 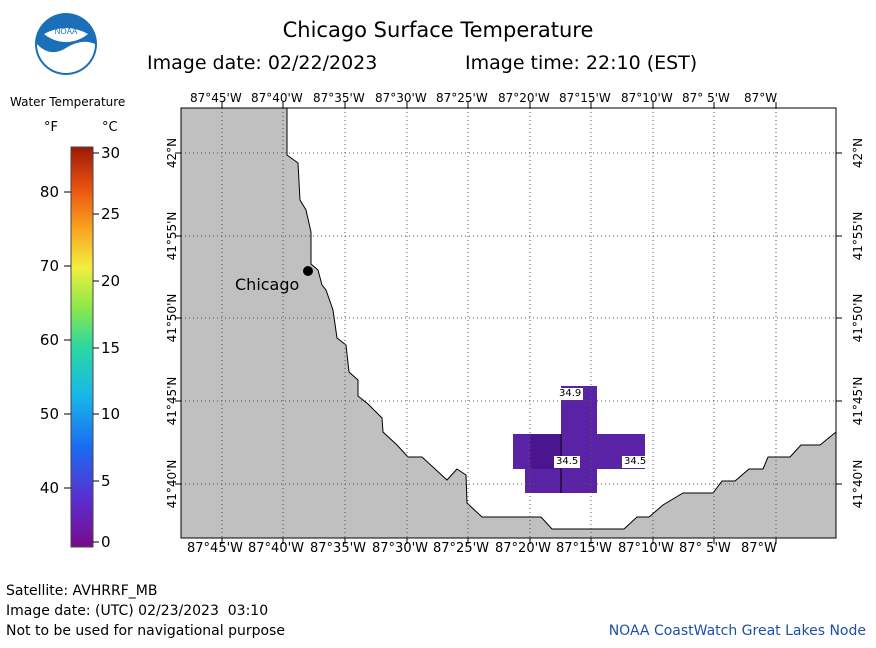 I want to click on coordinate-label: 10, so click(x=111, y=414).